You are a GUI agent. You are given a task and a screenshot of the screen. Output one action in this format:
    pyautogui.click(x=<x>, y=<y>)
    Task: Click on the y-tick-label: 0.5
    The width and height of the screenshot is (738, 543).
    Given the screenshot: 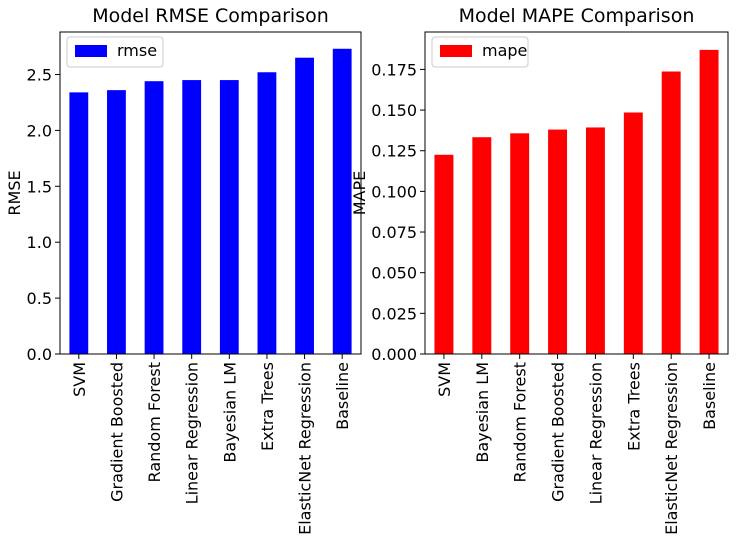 What is the action you would take?
    pyautogui.click(x=39, y=298)
    